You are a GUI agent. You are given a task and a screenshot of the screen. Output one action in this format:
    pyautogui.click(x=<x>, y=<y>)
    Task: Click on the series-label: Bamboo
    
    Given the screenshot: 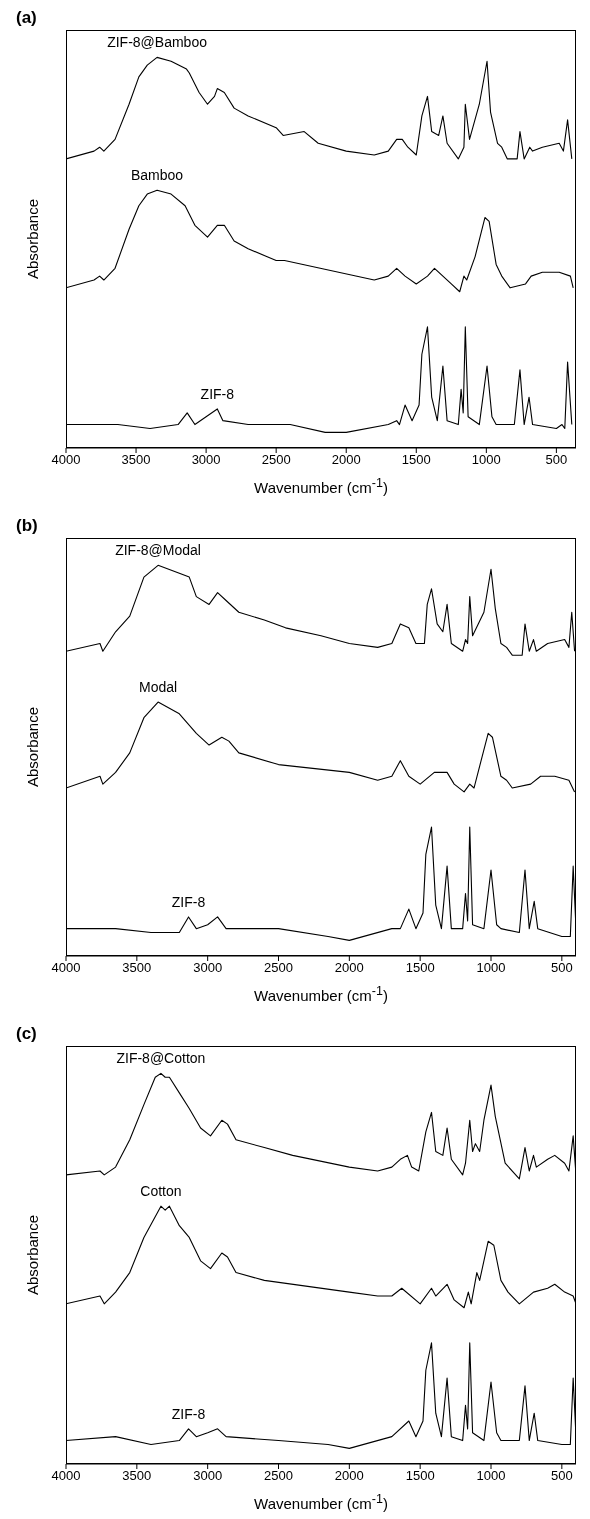 What is the action you would take?
    pyautogui.click(x=157, y=175)
    